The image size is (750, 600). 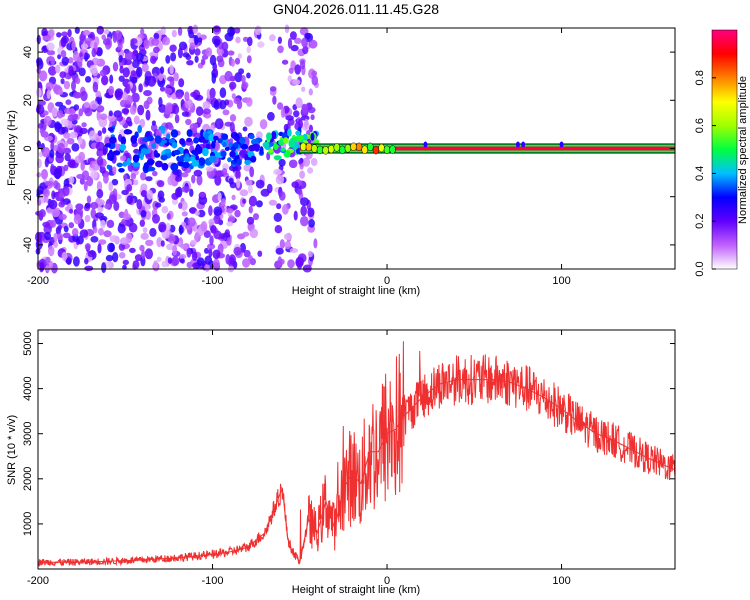 What do you see at coordinates (12, 148) in the screenshot?
I see `spectrogram-y-axis-label: Frequency (Hz)` at bounding box center [12, 148].